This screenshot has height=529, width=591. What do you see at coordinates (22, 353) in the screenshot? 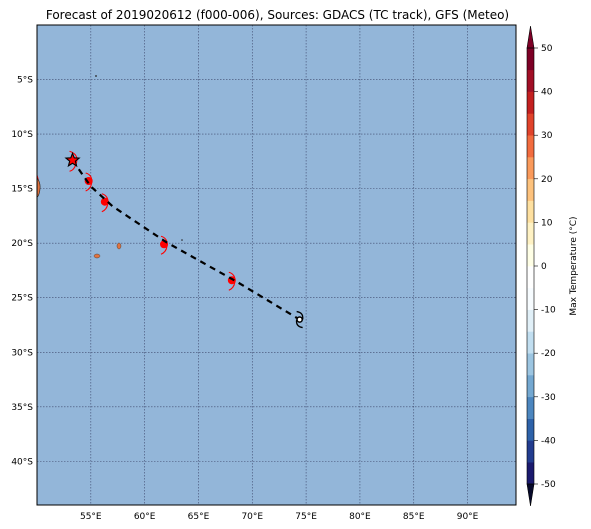
I see `lat-tick-label: 30°S` at bounding box center [22, 353].